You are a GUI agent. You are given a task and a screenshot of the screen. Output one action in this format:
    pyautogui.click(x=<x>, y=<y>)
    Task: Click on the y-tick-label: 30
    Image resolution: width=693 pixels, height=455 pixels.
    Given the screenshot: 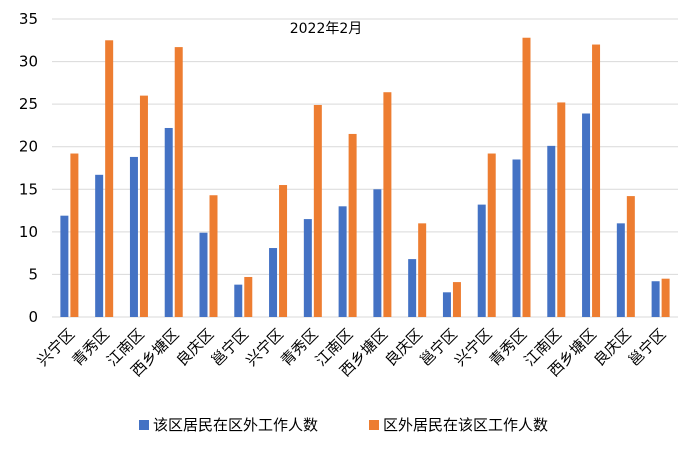 What is the action you would take?
    pyautogui.click(x=28, y=62)
    